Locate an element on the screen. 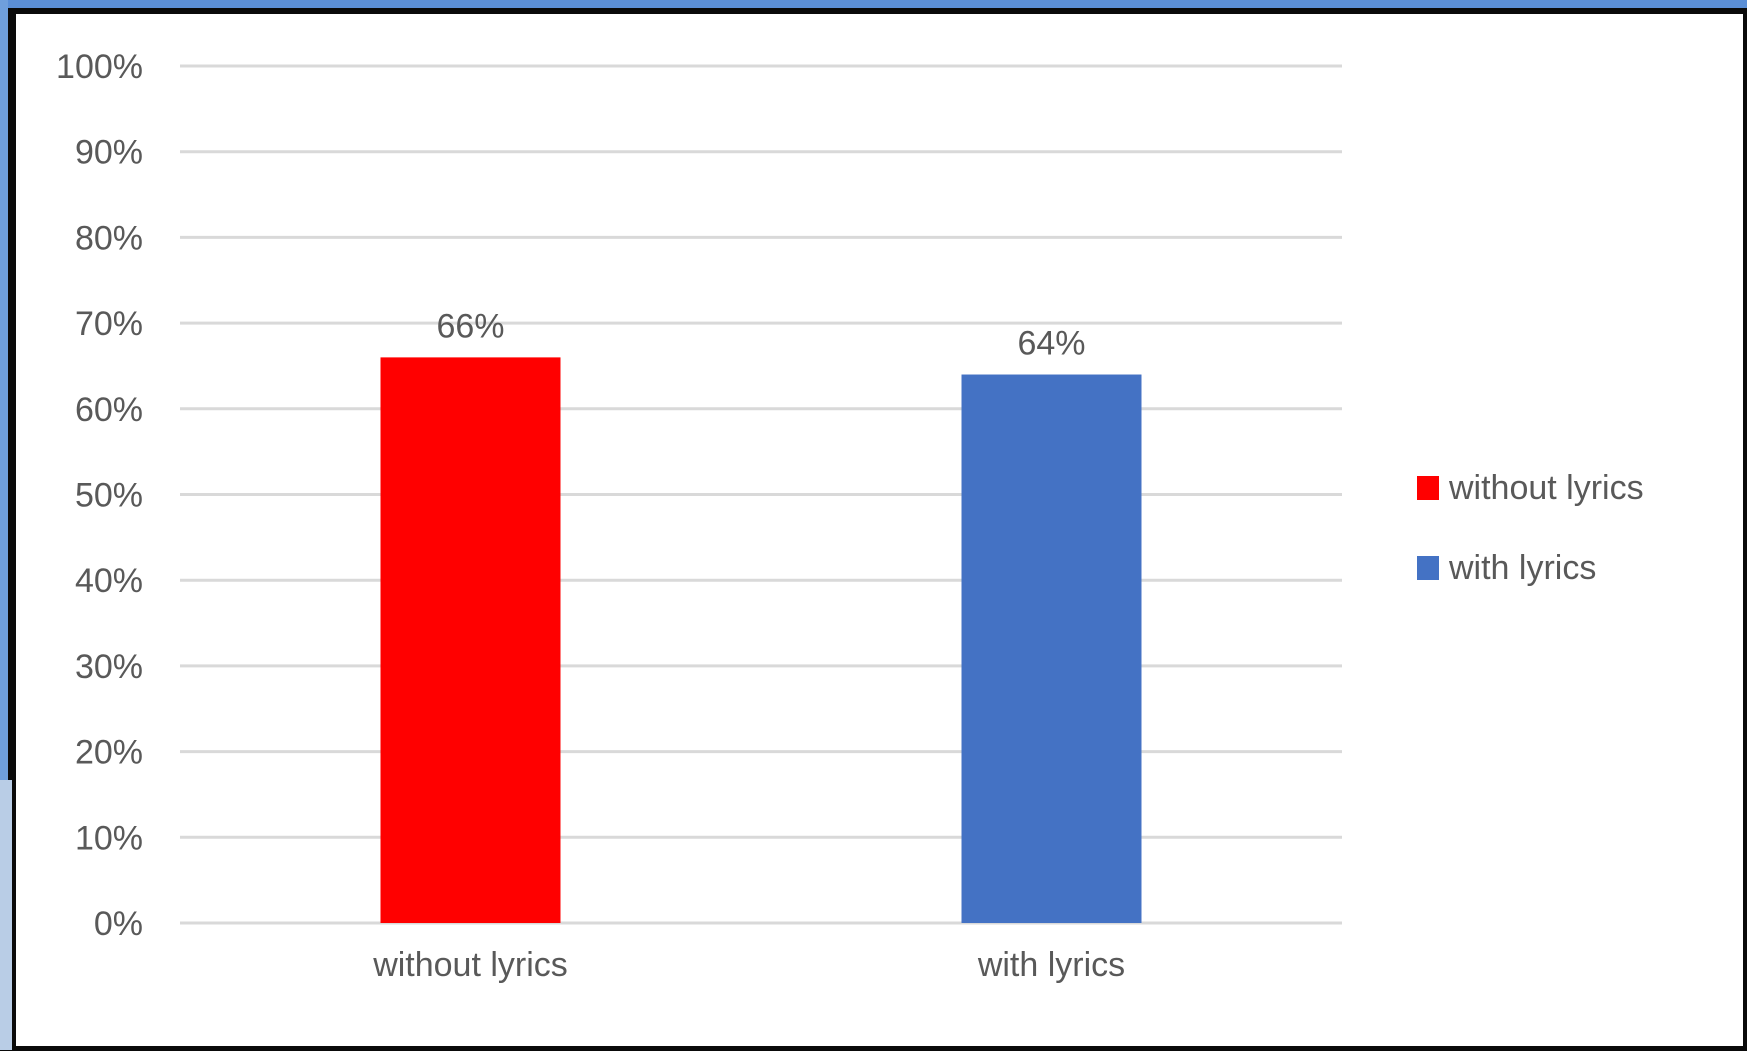 The height and width of the screenshot is (1051, 1747). frame-accent-left is located at coordinates (4, 525).